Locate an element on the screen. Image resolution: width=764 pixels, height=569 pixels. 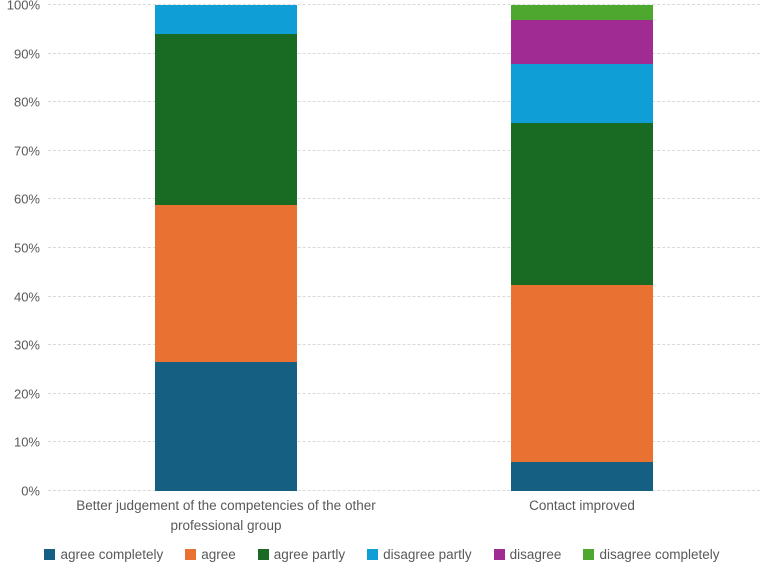
y-tick-label-60%: 60% is located at coordinates (26, 199).